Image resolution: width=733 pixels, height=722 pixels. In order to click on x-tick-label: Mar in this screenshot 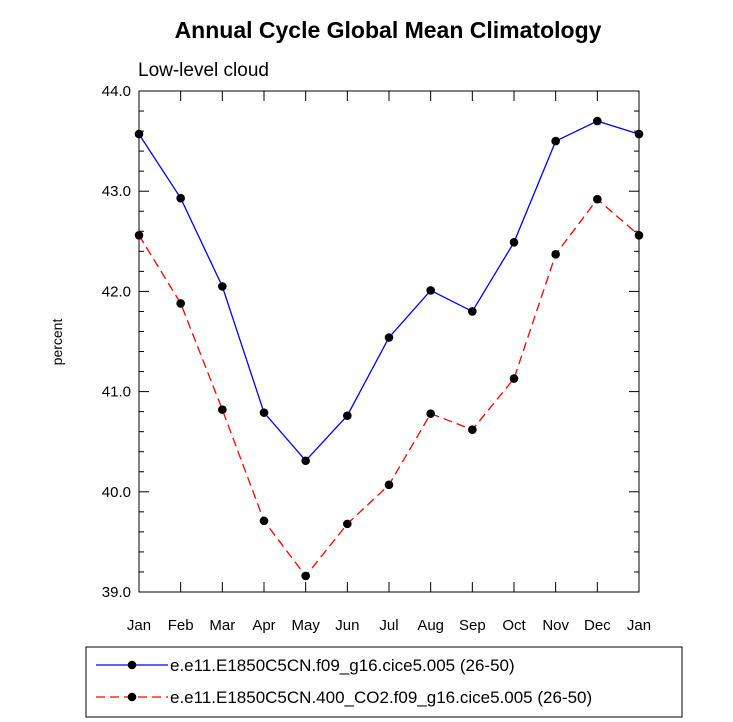, I will do `click(222, 625)`.